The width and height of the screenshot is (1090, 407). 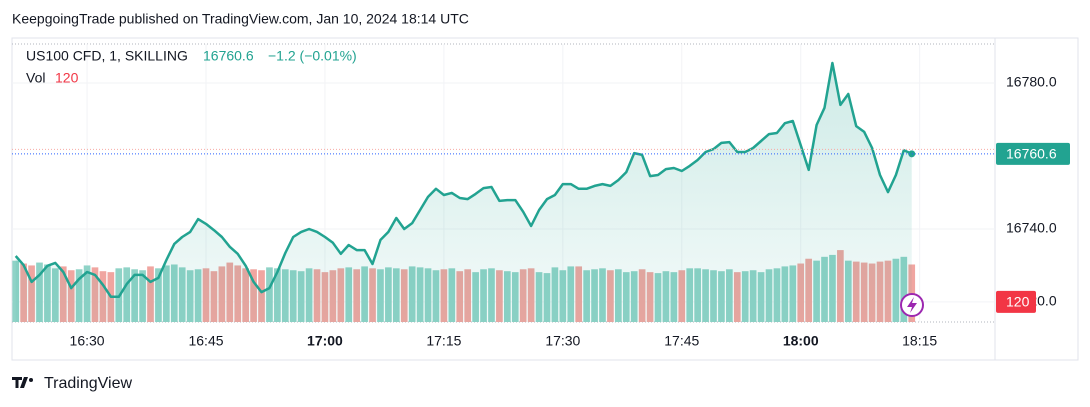 I want to click on x-tick-label: 16:30, so click(x=87, y=341).